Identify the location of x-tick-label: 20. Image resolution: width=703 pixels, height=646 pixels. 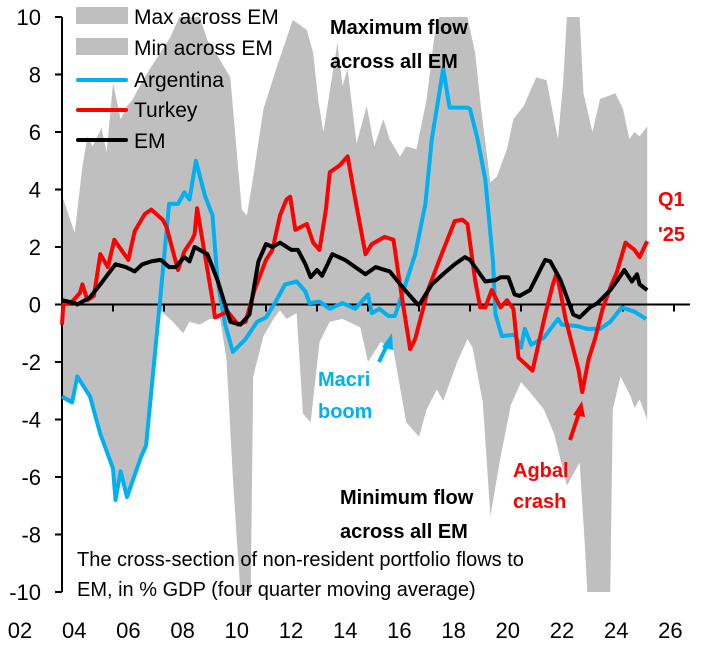
(508, 630).